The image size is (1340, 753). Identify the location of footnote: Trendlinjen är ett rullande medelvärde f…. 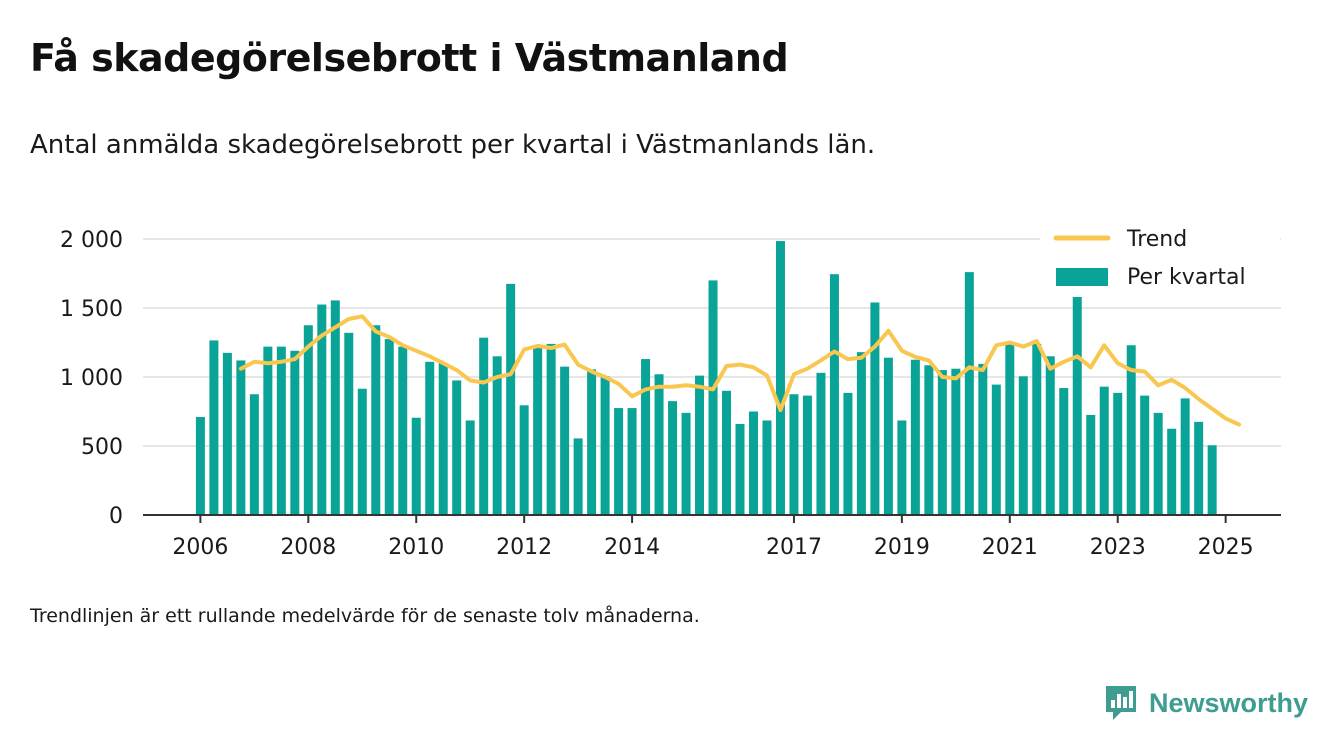
(365, 616).